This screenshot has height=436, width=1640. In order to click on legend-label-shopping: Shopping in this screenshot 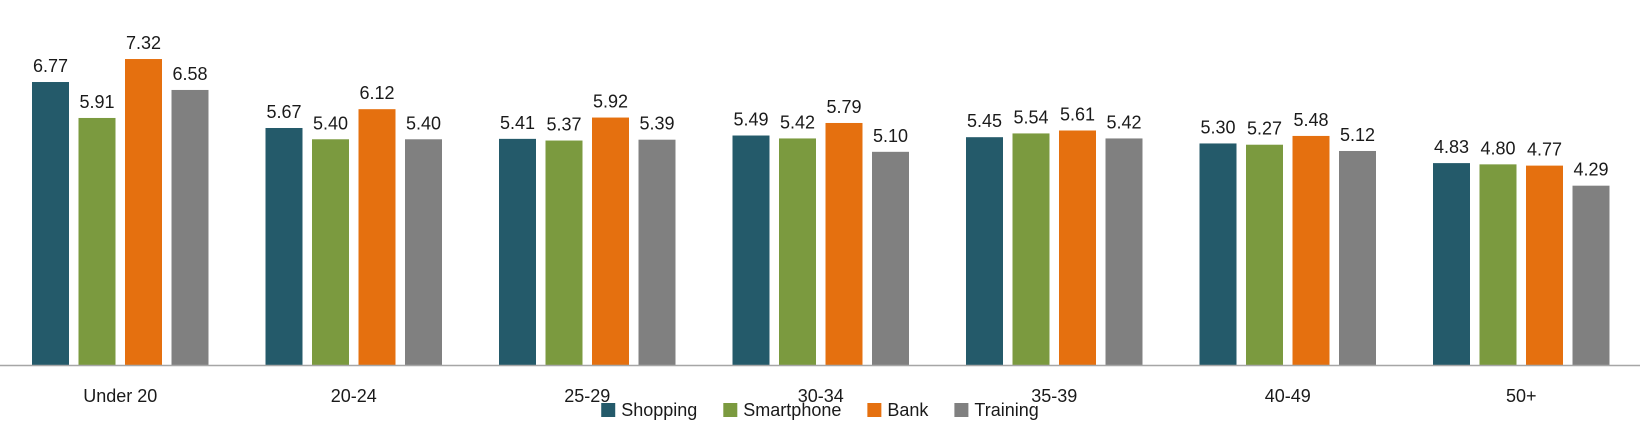, I will do `click(659, 410)`.